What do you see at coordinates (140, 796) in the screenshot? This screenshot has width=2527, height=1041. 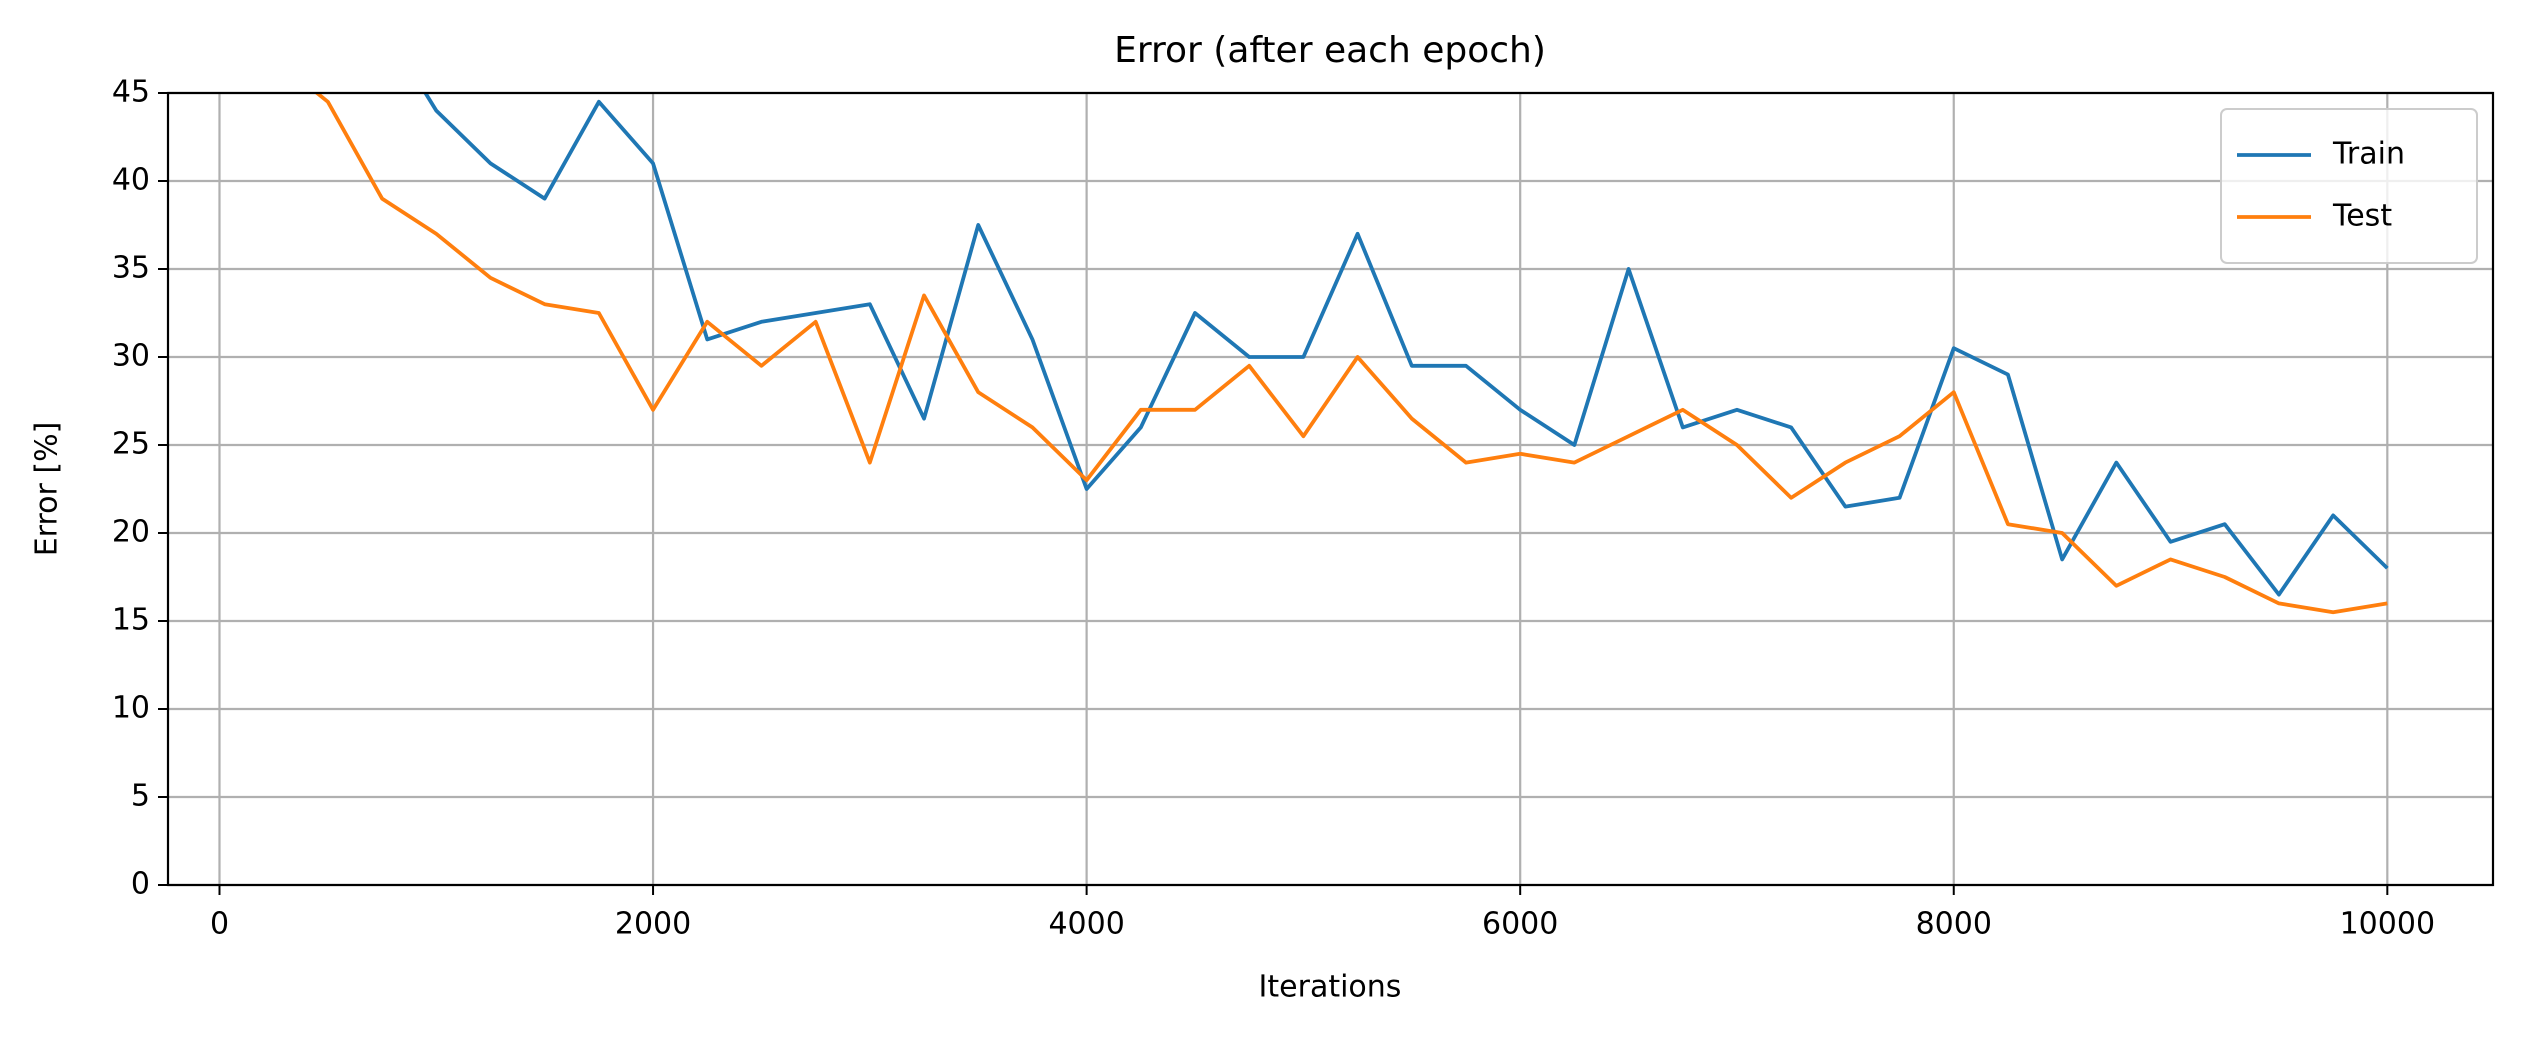 I see `y-tick-label: 5` at bounding box center [140, 796].